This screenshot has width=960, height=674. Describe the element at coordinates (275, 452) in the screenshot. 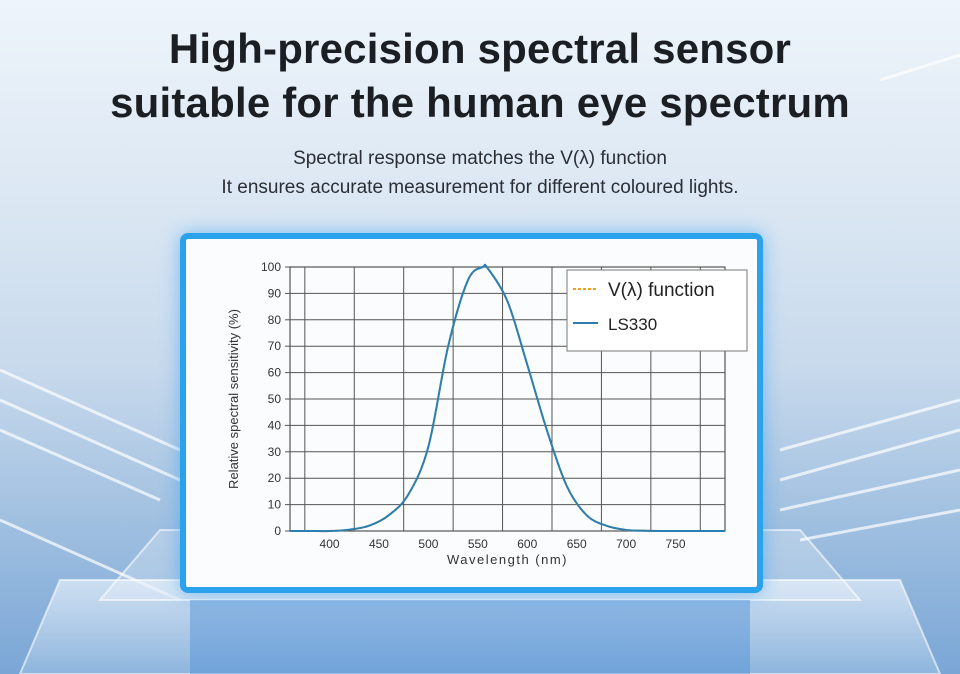

I see `y-tick-label: 30` at that location.